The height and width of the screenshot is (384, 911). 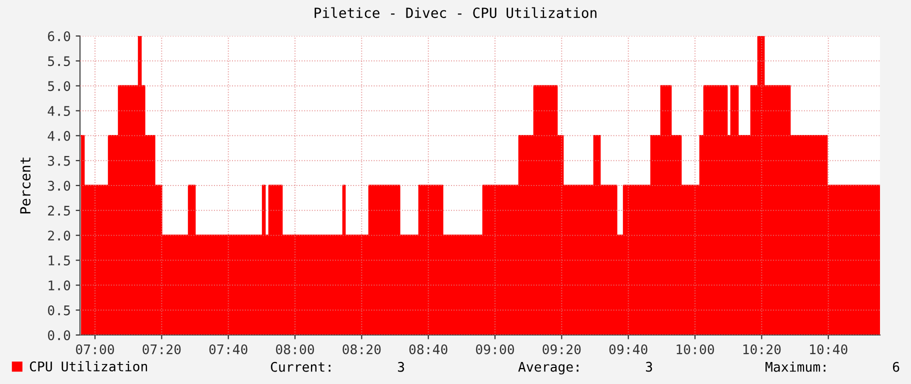 What do you see at coordinates (59, 111) in the screenshot?
I see `y-tick-label: 4.5` at bounding box center [59, 111].